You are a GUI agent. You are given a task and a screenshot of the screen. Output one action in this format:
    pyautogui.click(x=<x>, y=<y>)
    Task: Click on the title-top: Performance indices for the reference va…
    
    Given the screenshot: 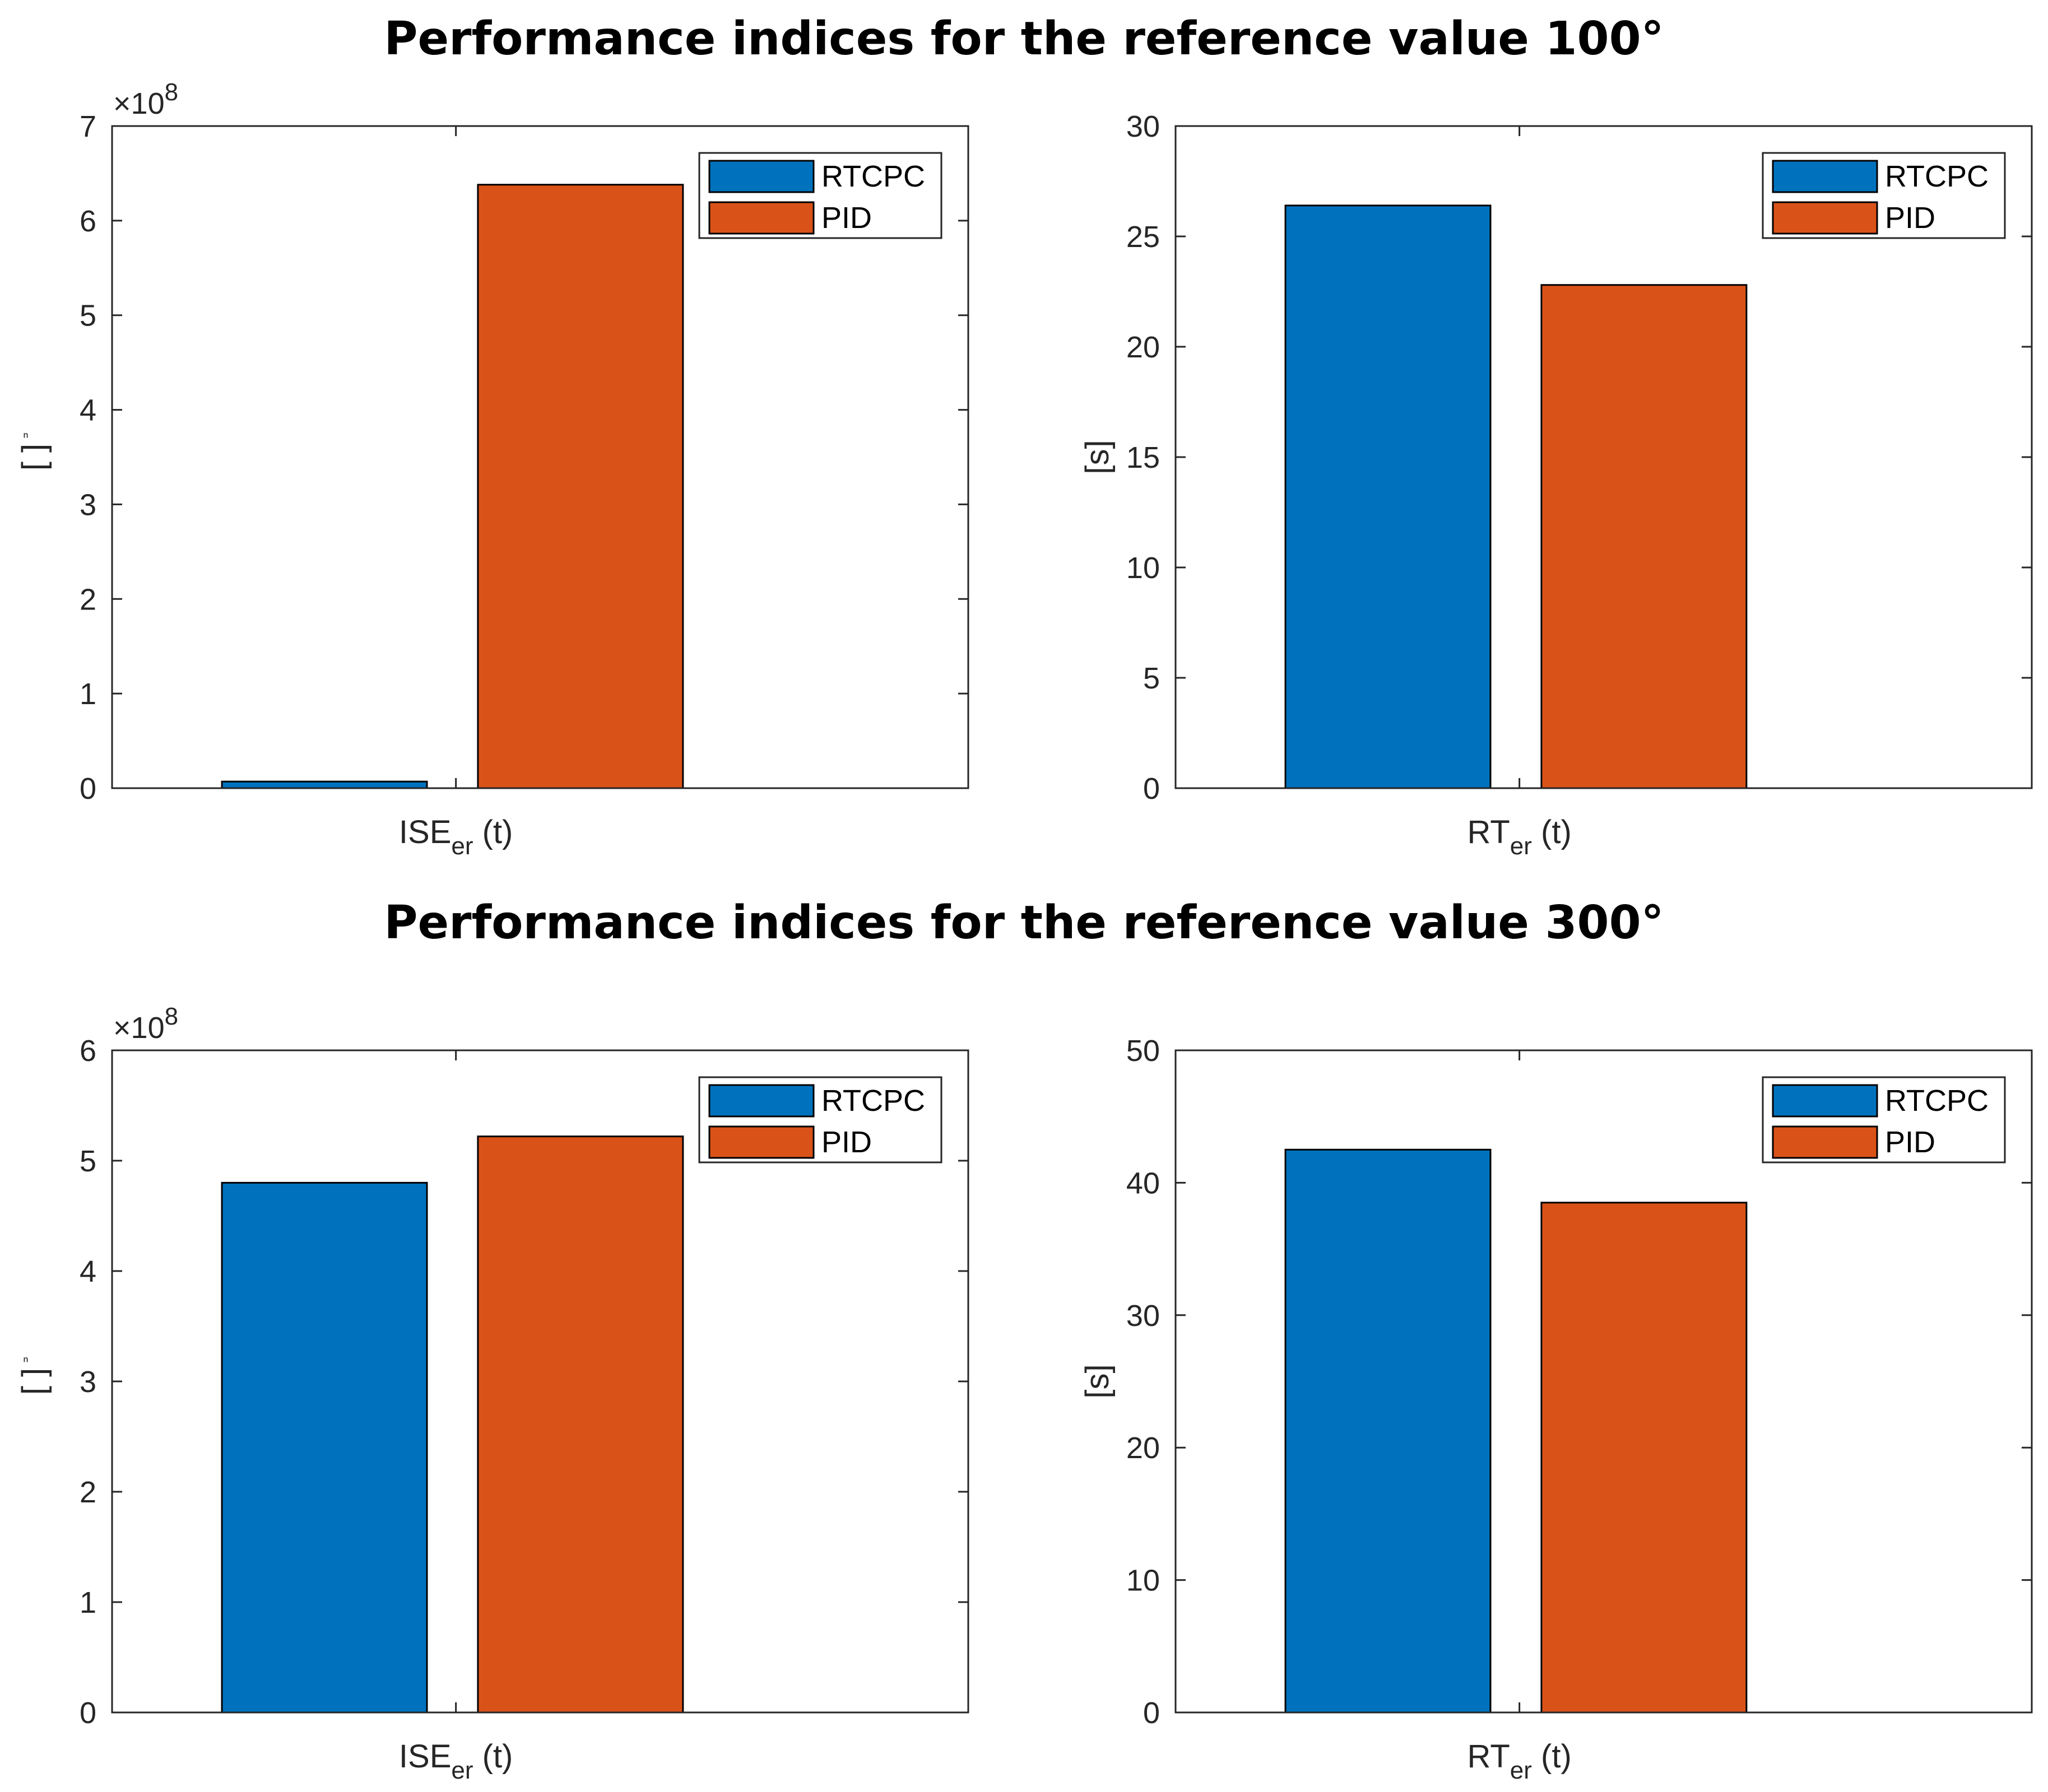 What is the action you would take?
    pyautogui.click(x=1024, y=39)
    